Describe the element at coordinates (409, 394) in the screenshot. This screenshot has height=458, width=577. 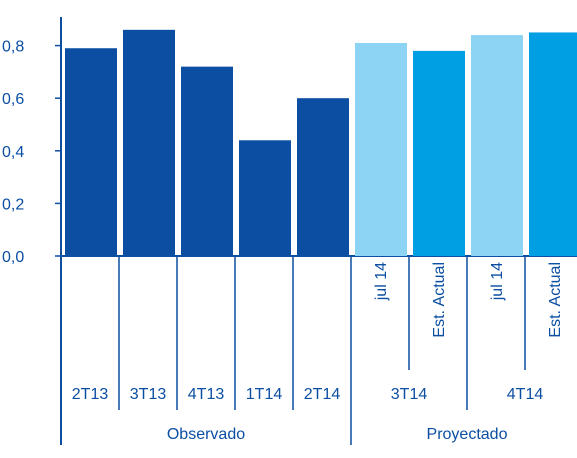
I see `quarter-label: 3T14` at that location.